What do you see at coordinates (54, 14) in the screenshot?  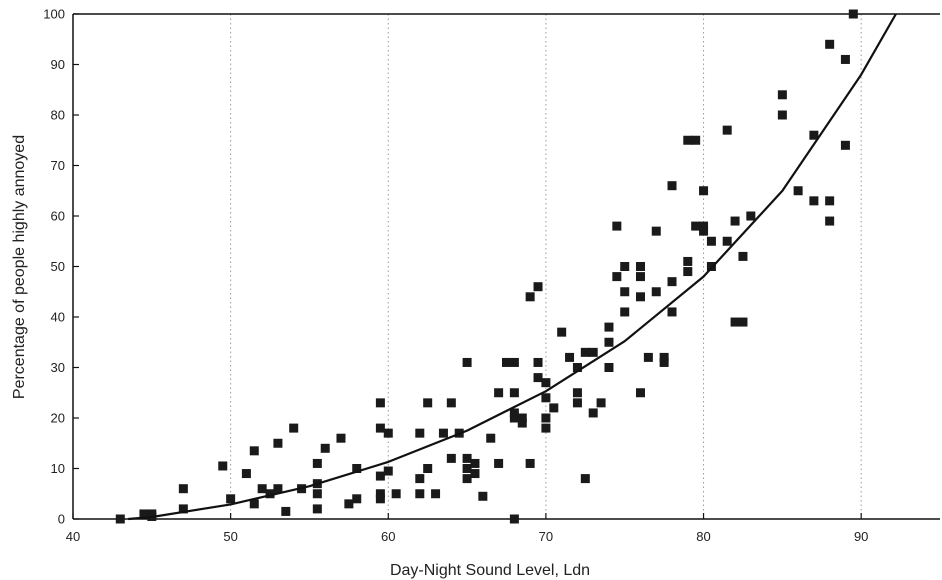 I see `y-tick-label: 100` at bounding box center [54, 14].